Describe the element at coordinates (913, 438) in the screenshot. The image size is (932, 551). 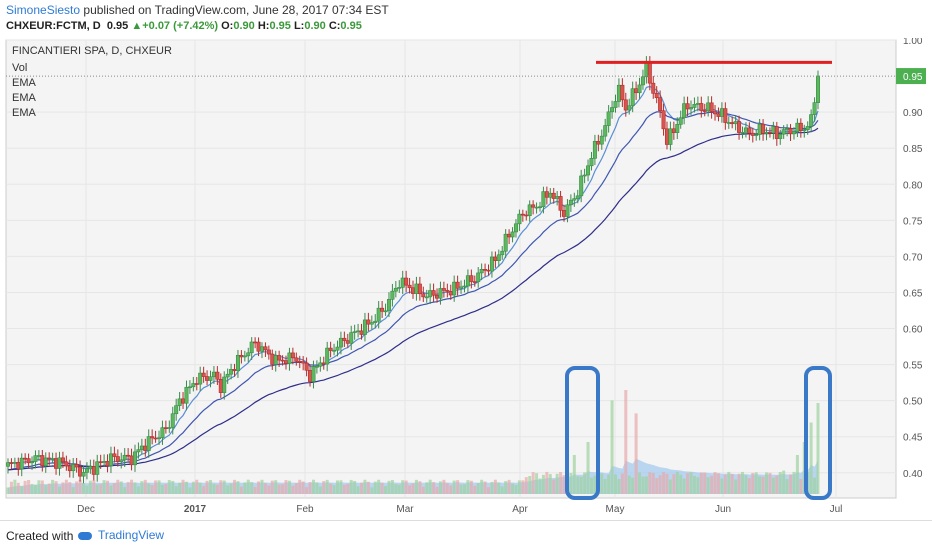
I see `y-tick-label: 0.45` at that location.